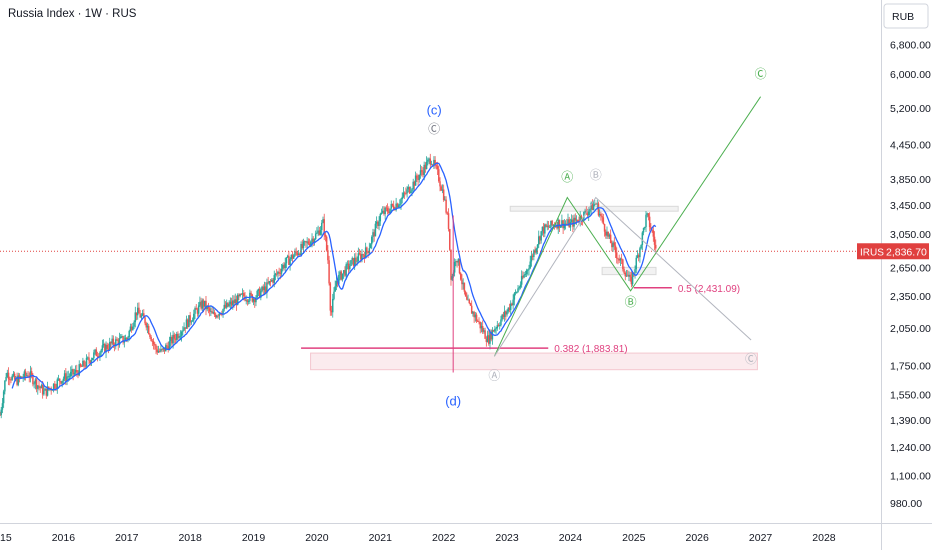 This screenshot has height=550, width=932. Describe the element at coordinates (910, 109) in the screenshot. I see `y-tick-label: 5,200.00` at that location.